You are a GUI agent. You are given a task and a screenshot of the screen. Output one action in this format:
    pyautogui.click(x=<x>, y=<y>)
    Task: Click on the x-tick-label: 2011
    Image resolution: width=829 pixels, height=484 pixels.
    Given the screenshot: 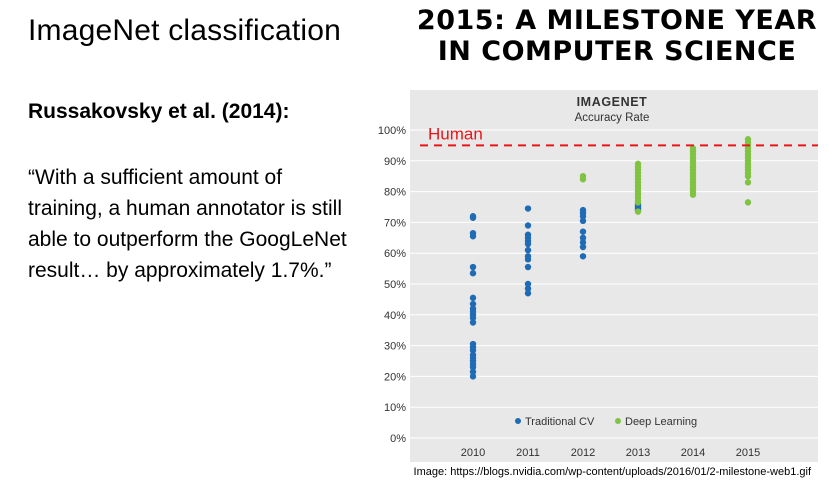 What is the action you would take?
    pyautogui.click(x=528, y=453)
    